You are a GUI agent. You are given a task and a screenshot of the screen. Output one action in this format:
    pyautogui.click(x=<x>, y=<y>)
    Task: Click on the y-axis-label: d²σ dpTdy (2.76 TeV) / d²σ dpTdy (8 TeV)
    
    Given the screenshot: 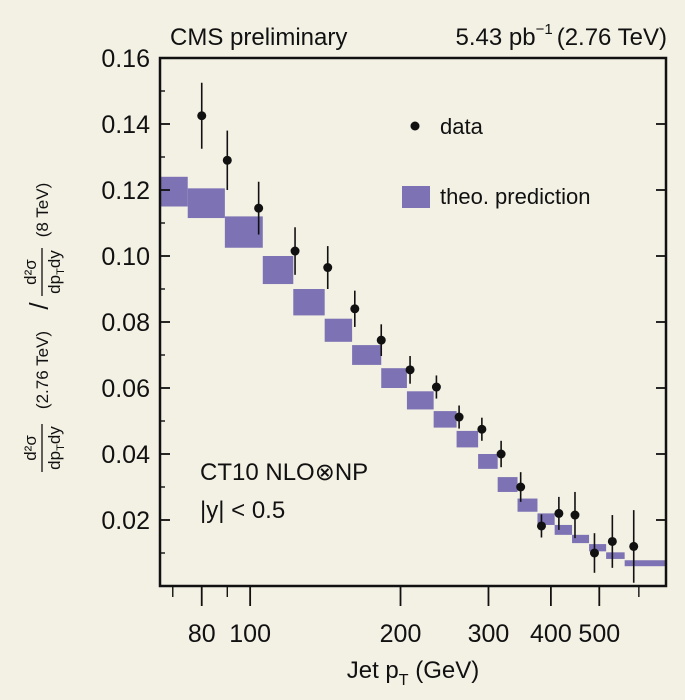 What is the action you would take?
    pyautogui.click(x=44, y=327)
    